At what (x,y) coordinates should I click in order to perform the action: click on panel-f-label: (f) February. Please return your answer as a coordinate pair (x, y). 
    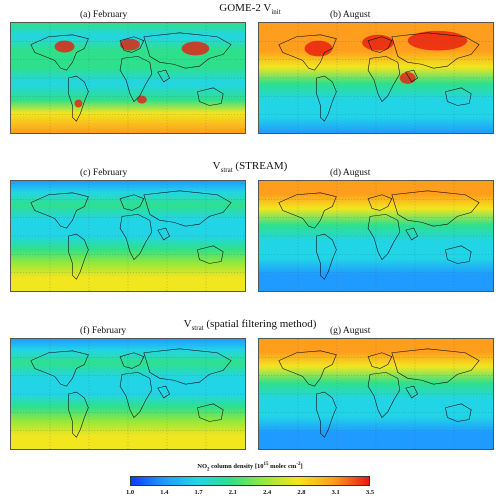
    Looking at the image, I should click on (103, 331).